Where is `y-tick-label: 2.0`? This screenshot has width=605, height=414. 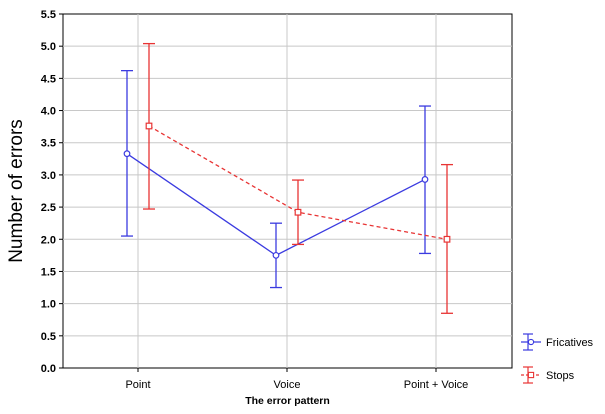 y-tick-label: 2.0 is located at coordinates (48, 240).